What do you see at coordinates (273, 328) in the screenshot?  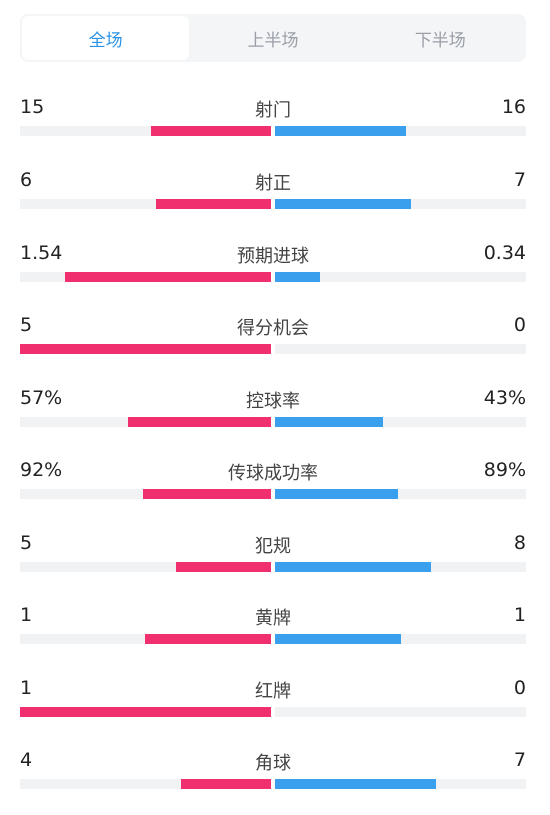 I see `stat-label: 得分机会` at bounding box center [273, 328].